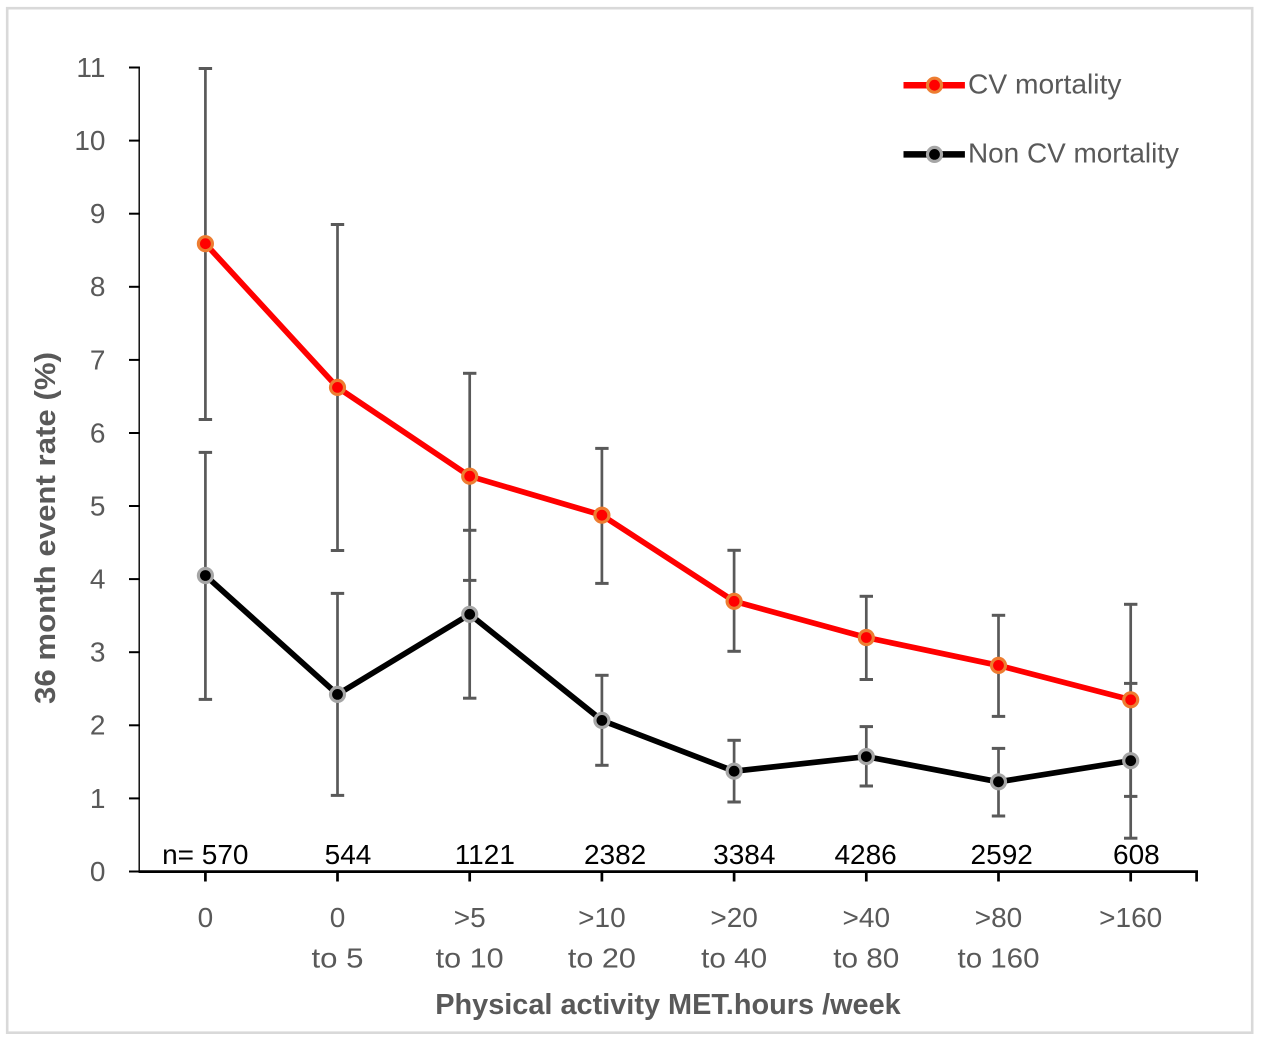 The image size is (1263, 1043). I want to click on svg-text: 2, so click(98, 725).